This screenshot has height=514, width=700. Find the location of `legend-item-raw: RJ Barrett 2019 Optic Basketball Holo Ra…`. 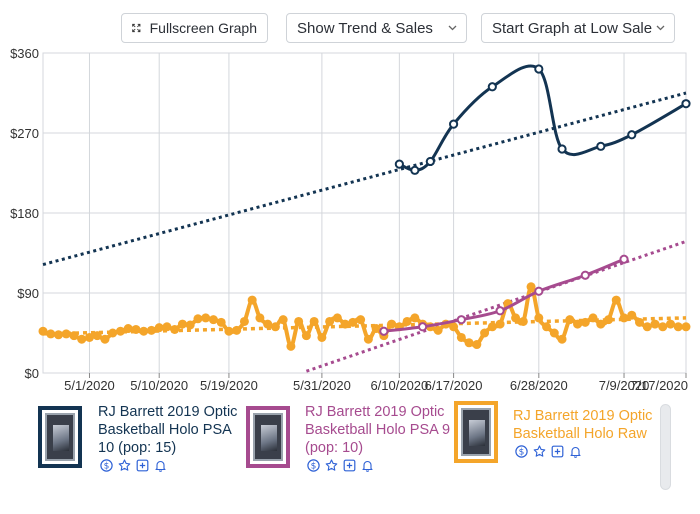

legend-item-raw: RJ Barrett 2019 Optic Basketball Holo Ra… is located at coordinates (554, 436).